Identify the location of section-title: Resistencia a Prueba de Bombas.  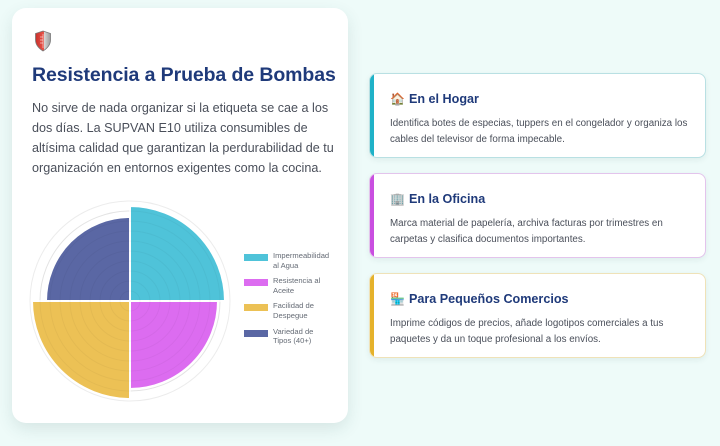
(184, 75).